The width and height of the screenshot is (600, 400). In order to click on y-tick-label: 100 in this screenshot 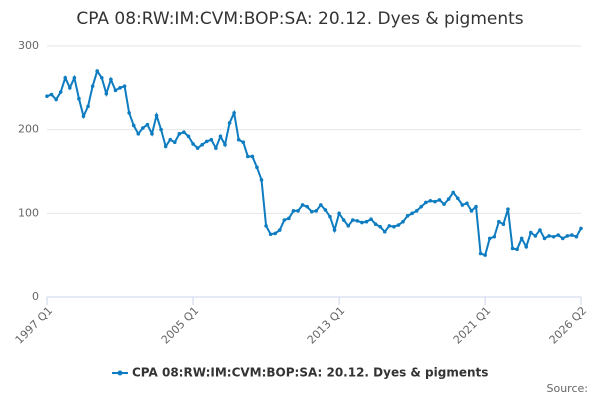, I will do `click(28, 212)`.